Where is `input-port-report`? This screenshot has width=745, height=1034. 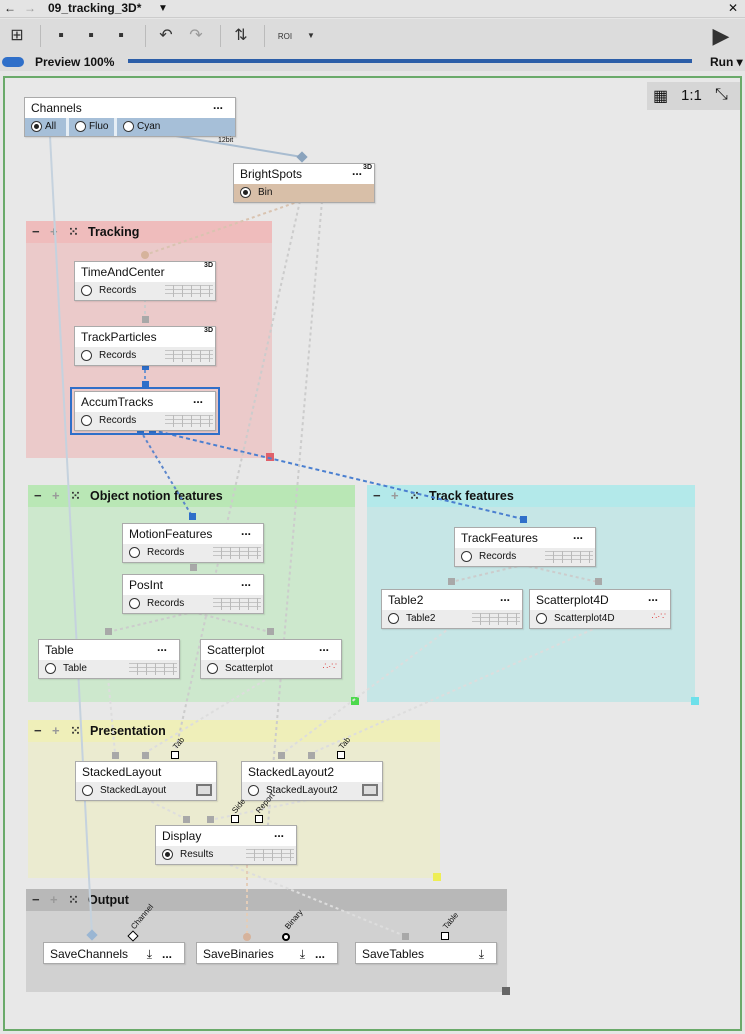
input-port-report is located at coordinates (259, 819).